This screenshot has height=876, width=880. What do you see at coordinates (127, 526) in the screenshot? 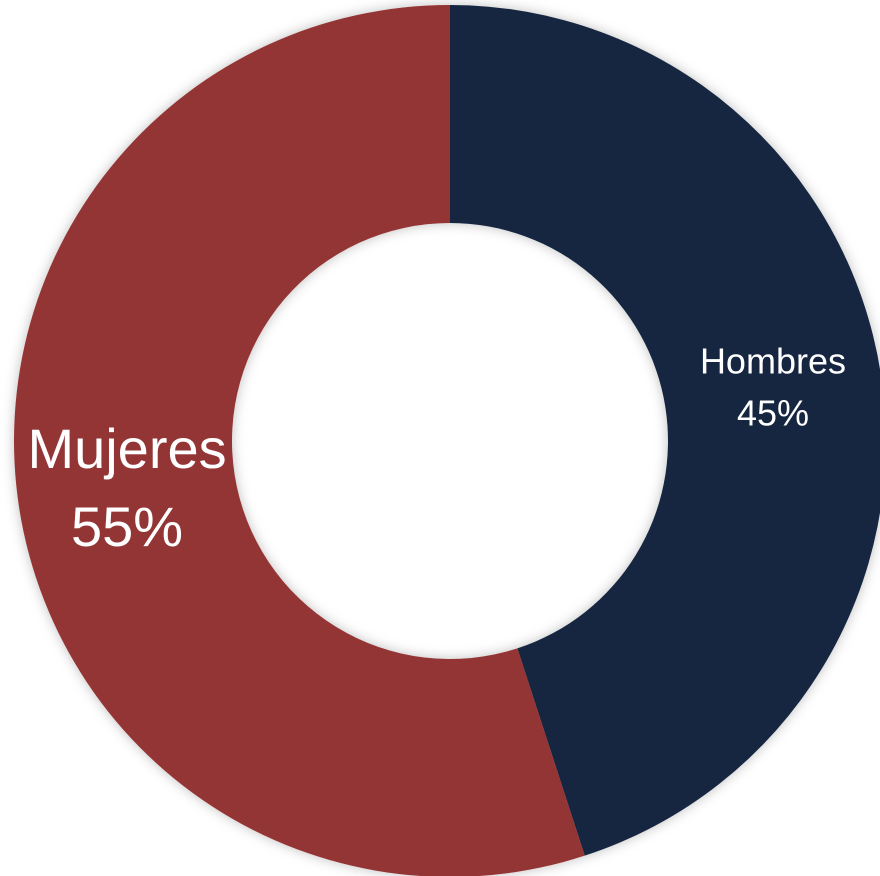
I see `value-label: 55%` at bounding box center [127, 526].